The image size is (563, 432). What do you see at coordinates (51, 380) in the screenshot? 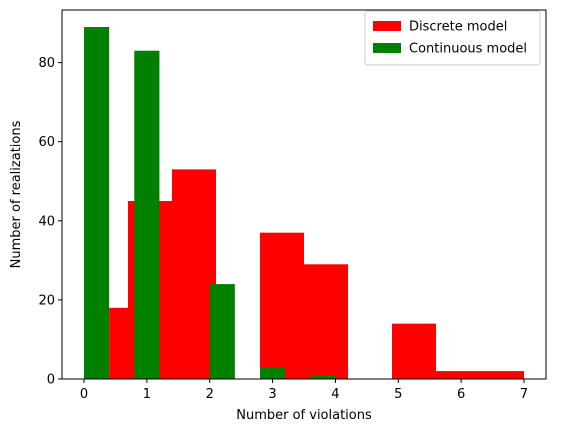
I see `y-tick-label: 0` at bounding box center [51, 380].